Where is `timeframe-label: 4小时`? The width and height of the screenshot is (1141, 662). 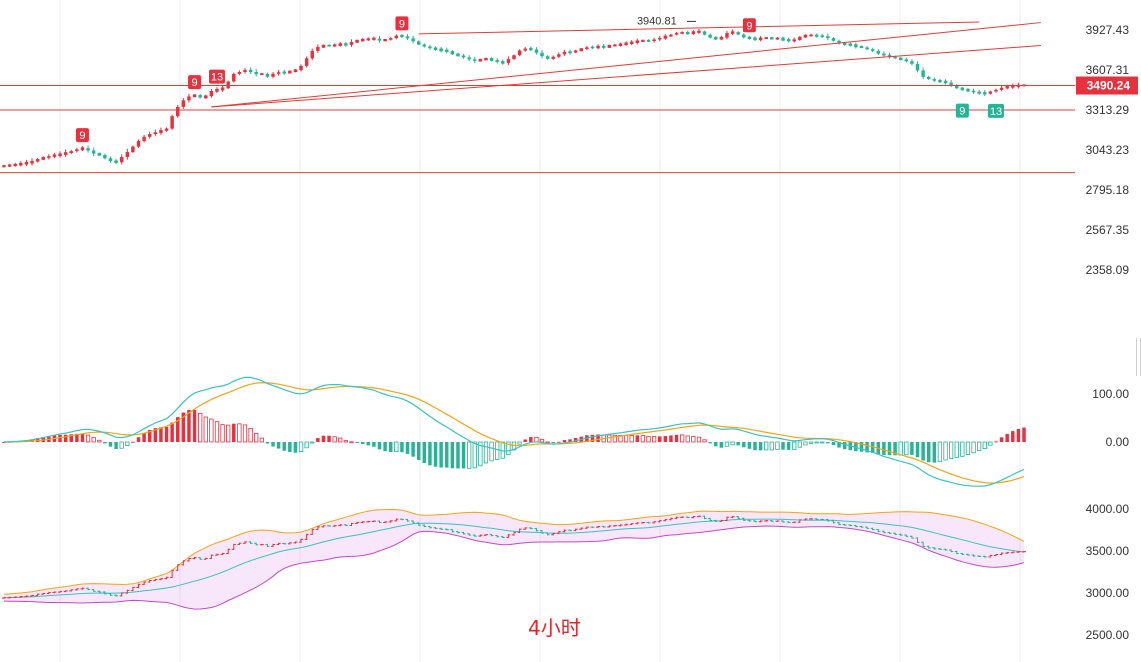 timeframe-label: 4小时 is located at coordinates (554, 628).